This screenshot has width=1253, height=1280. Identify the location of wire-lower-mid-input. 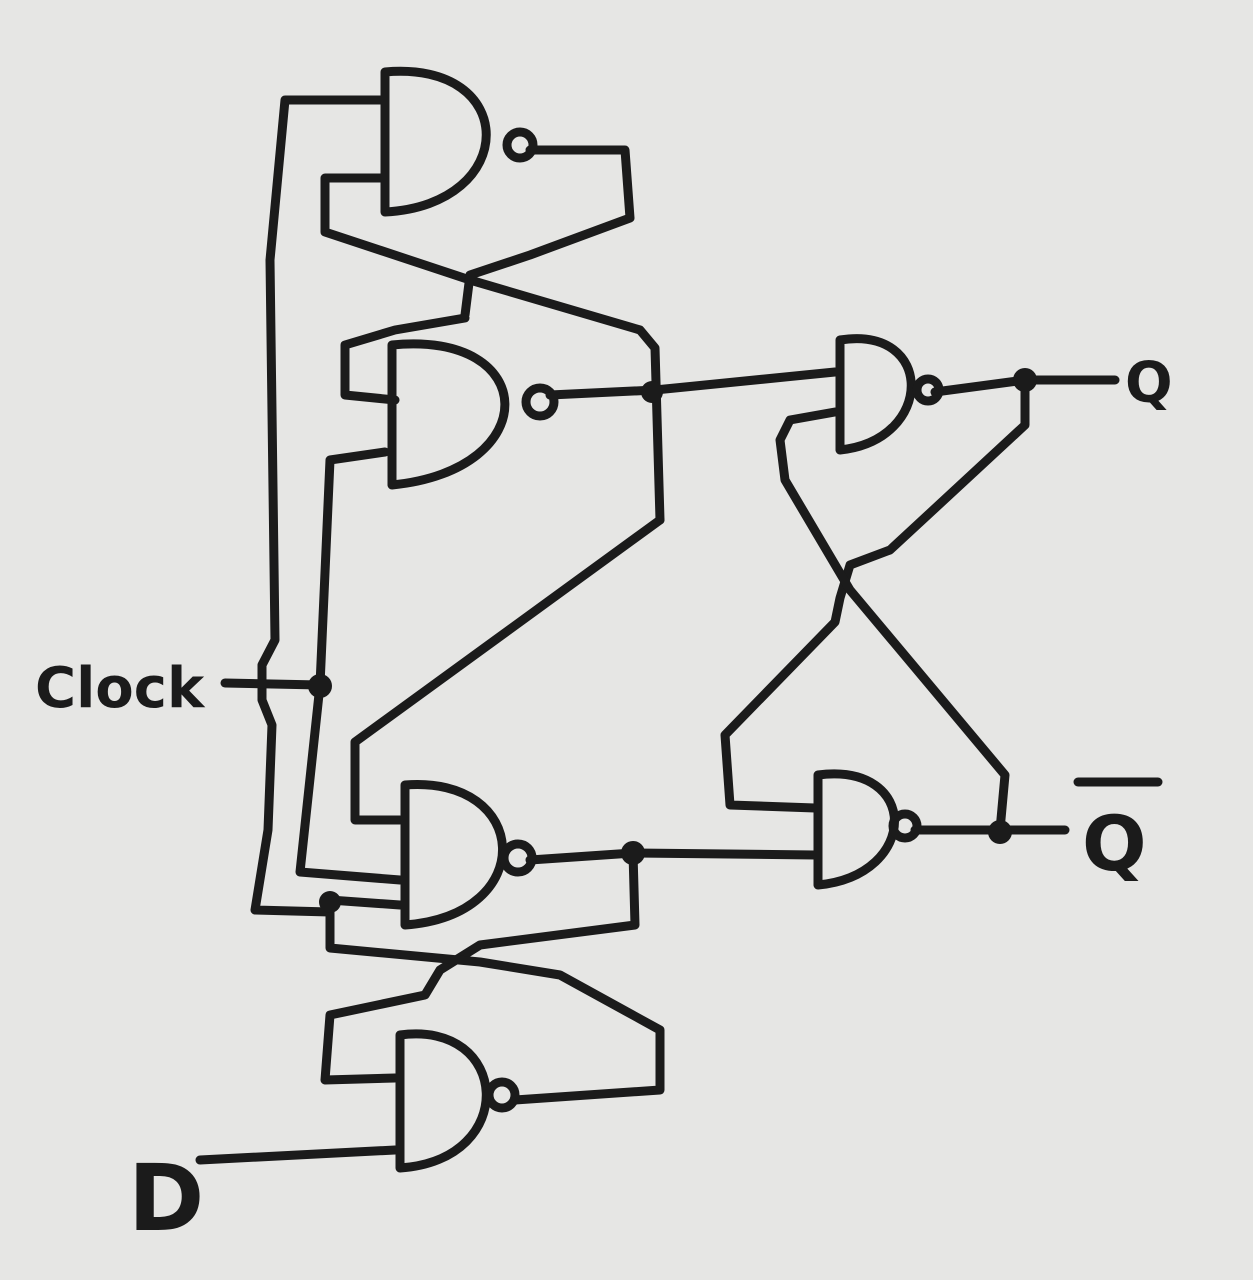
(365, 902).